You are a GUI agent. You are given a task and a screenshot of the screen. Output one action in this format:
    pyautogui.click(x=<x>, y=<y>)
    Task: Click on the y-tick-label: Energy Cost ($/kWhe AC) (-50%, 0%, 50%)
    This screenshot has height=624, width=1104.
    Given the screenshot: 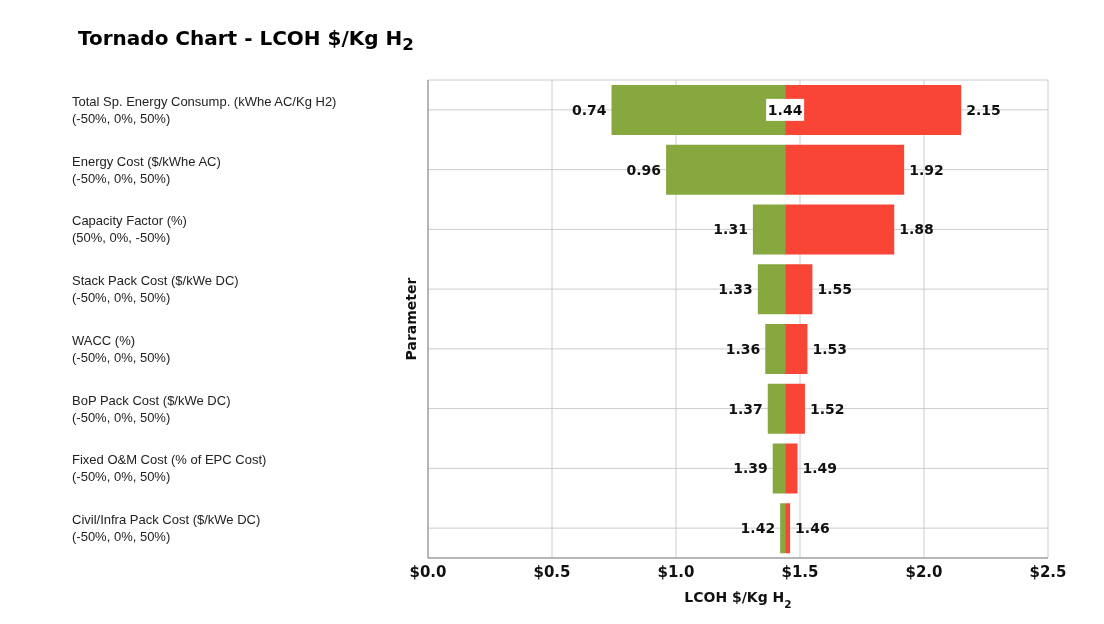 What is the action you would take?
    pyautogui.click(x=146, y=169)
    